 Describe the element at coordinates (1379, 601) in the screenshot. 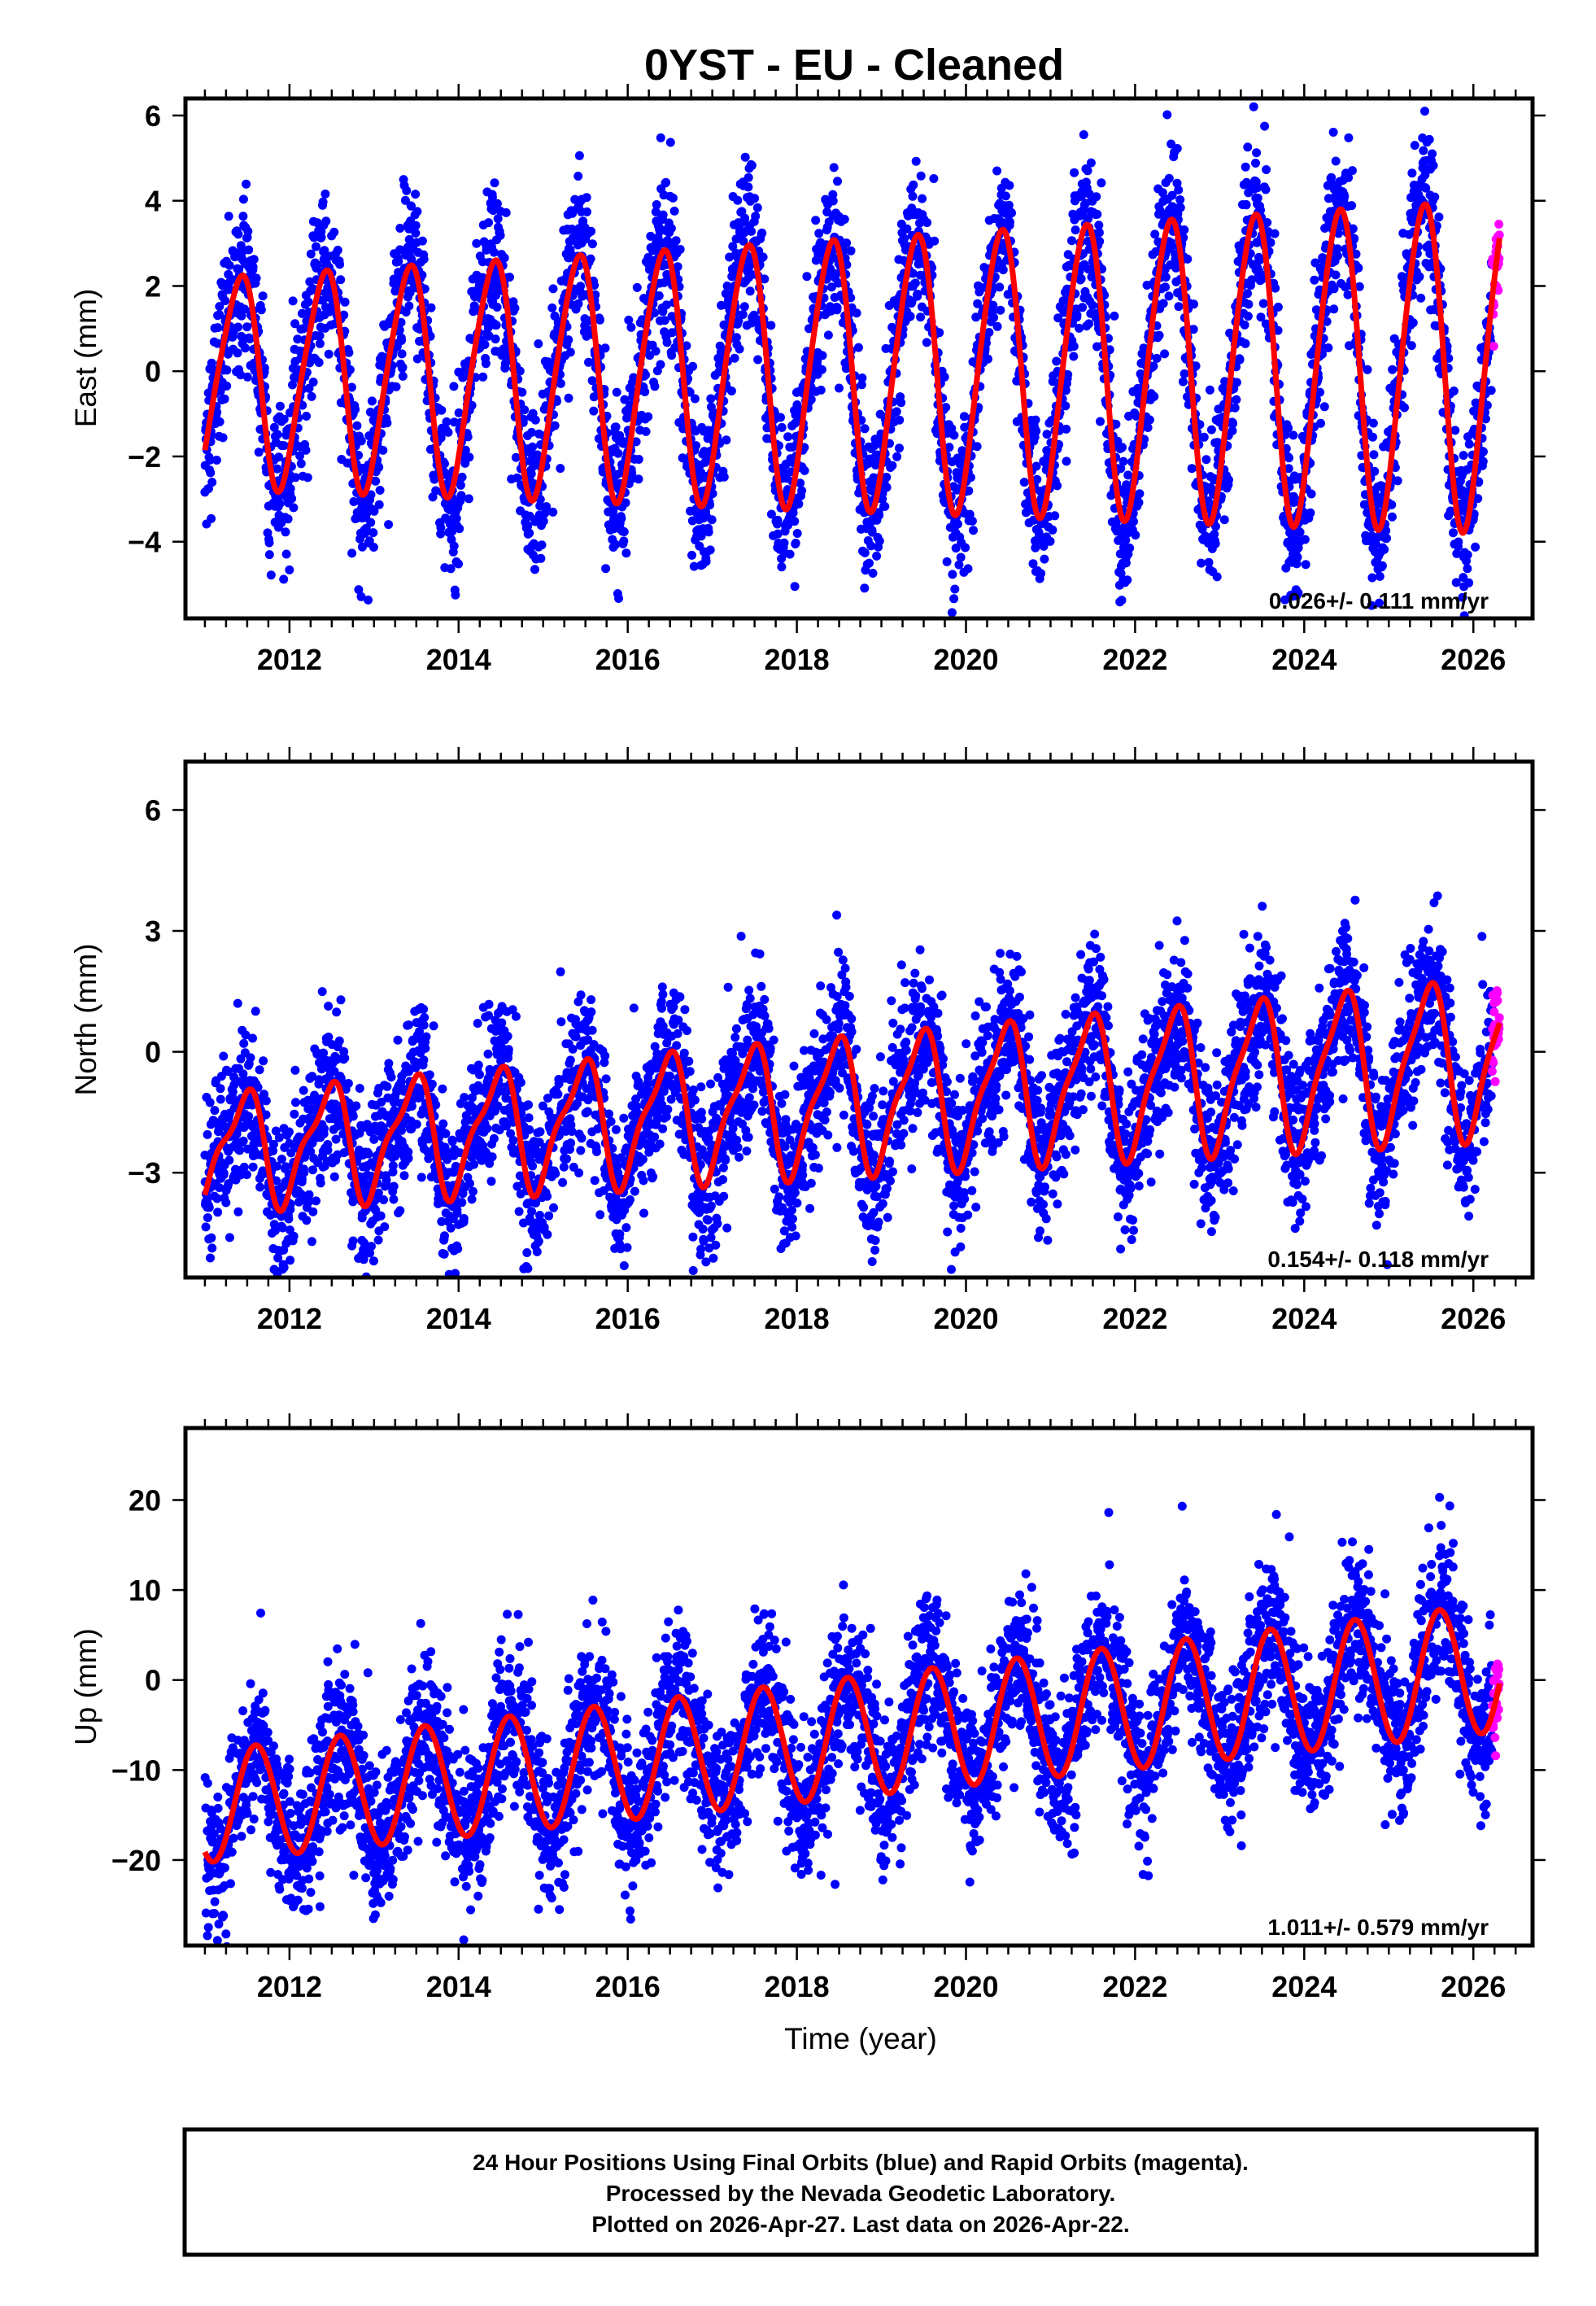

I see `east-rate-label: 0.026+/- 0.111 mm/yr` at that location.